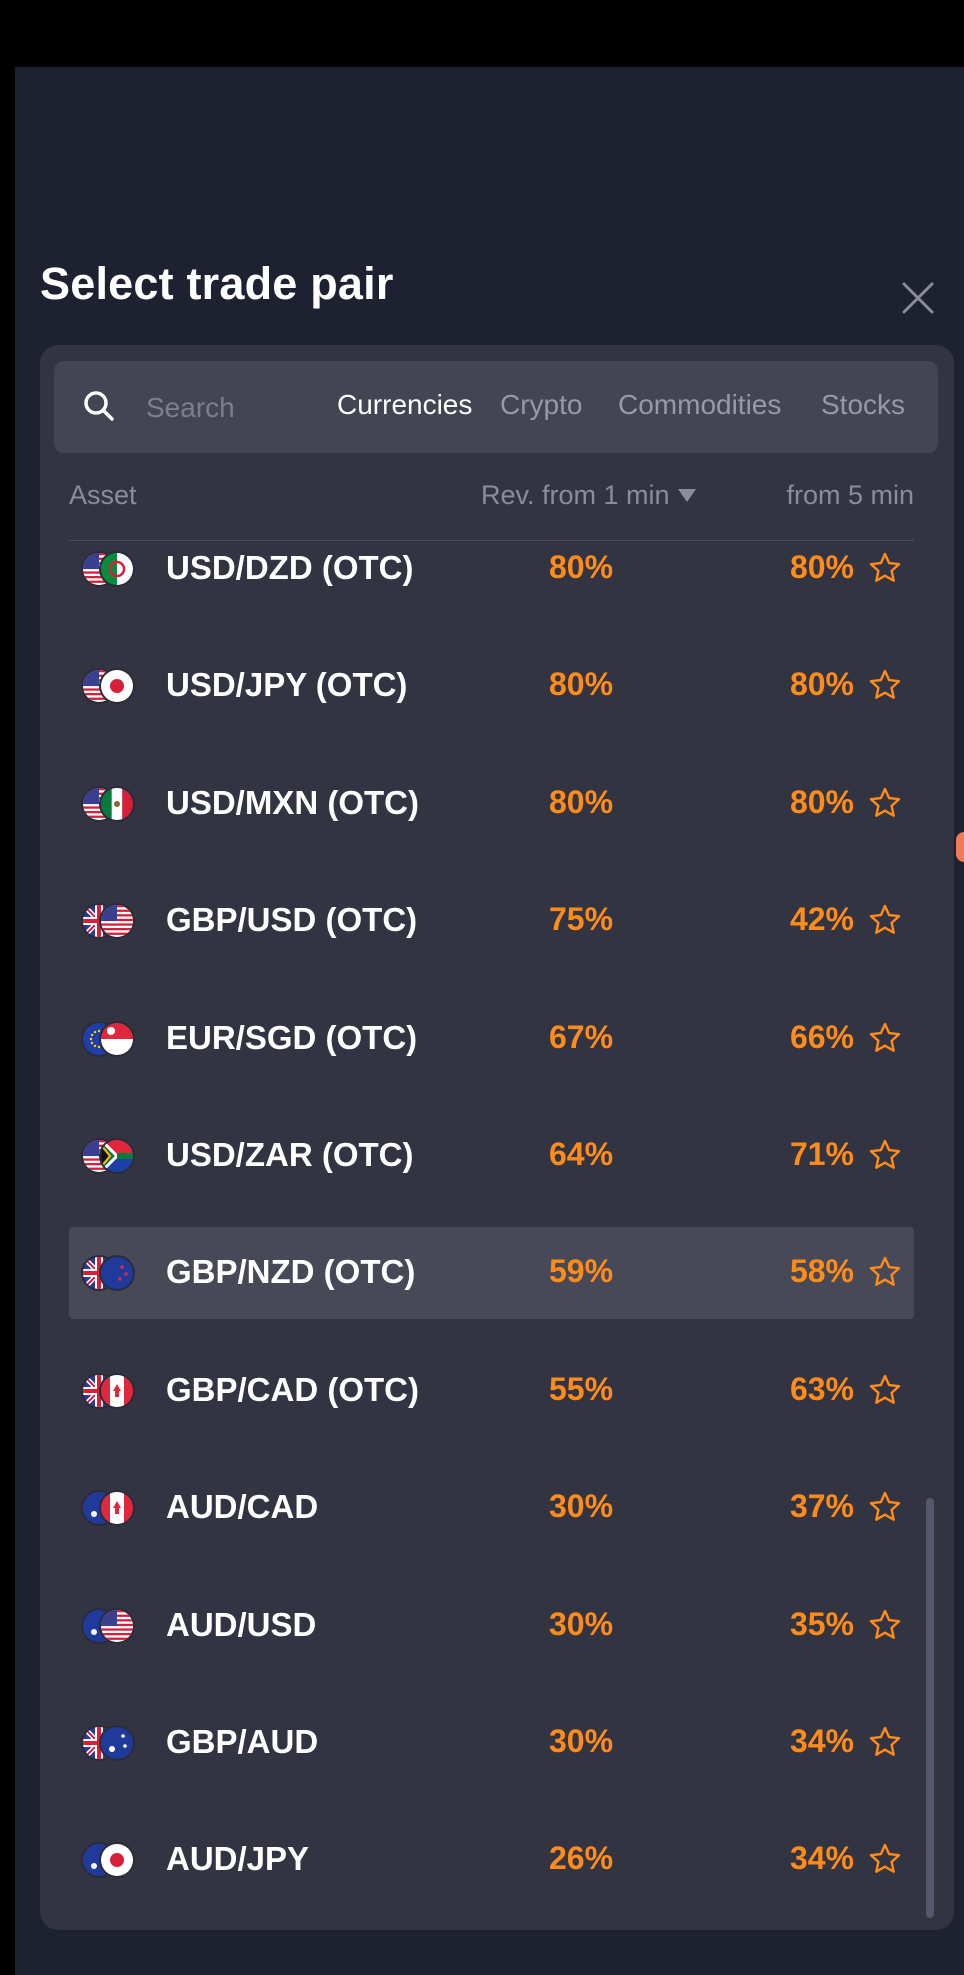 The width and height of the screenshot is (964, 1975). What do you see at coordinates (242, 1507) in the screenshot?
I see `asset-name: AUD/CAD` at bounding box center [242, 1507].